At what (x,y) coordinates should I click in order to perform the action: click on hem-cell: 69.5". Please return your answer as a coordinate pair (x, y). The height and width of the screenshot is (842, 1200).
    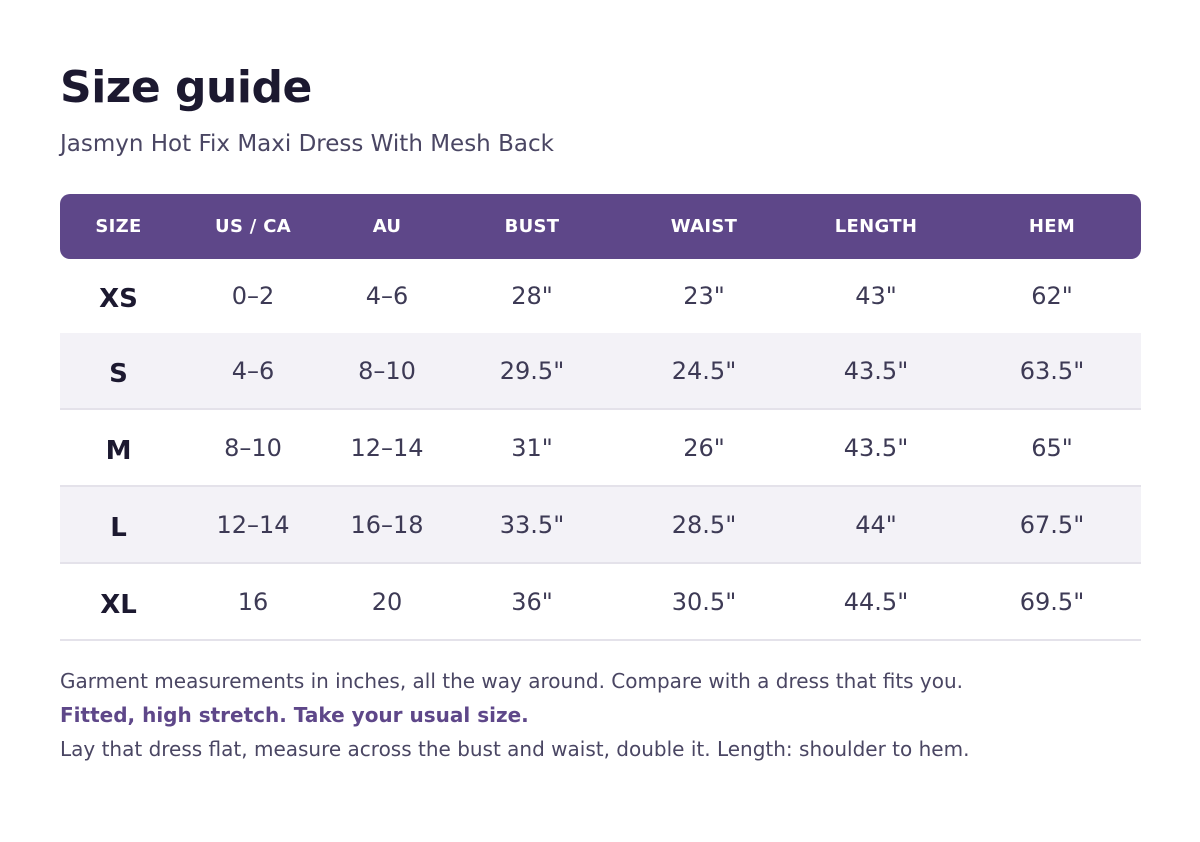
    Looking at the image, I should click on (1052, 601).